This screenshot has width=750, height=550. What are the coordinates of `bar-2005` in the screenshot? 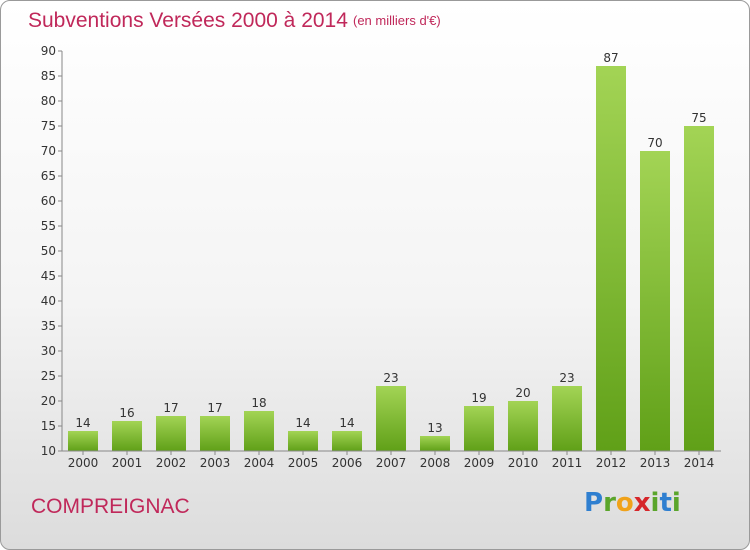 It's located at (303, 441).